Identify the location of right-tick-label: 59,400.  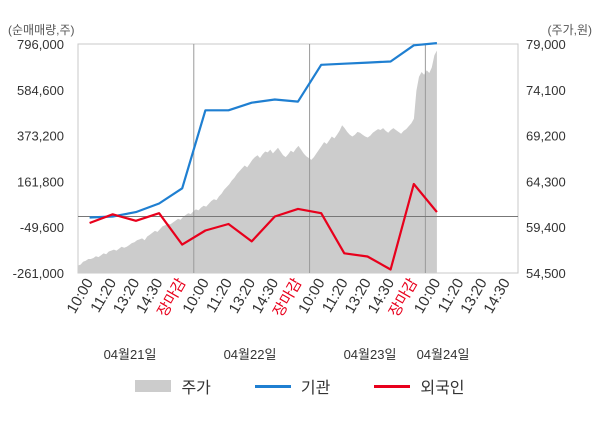
(546, 227).